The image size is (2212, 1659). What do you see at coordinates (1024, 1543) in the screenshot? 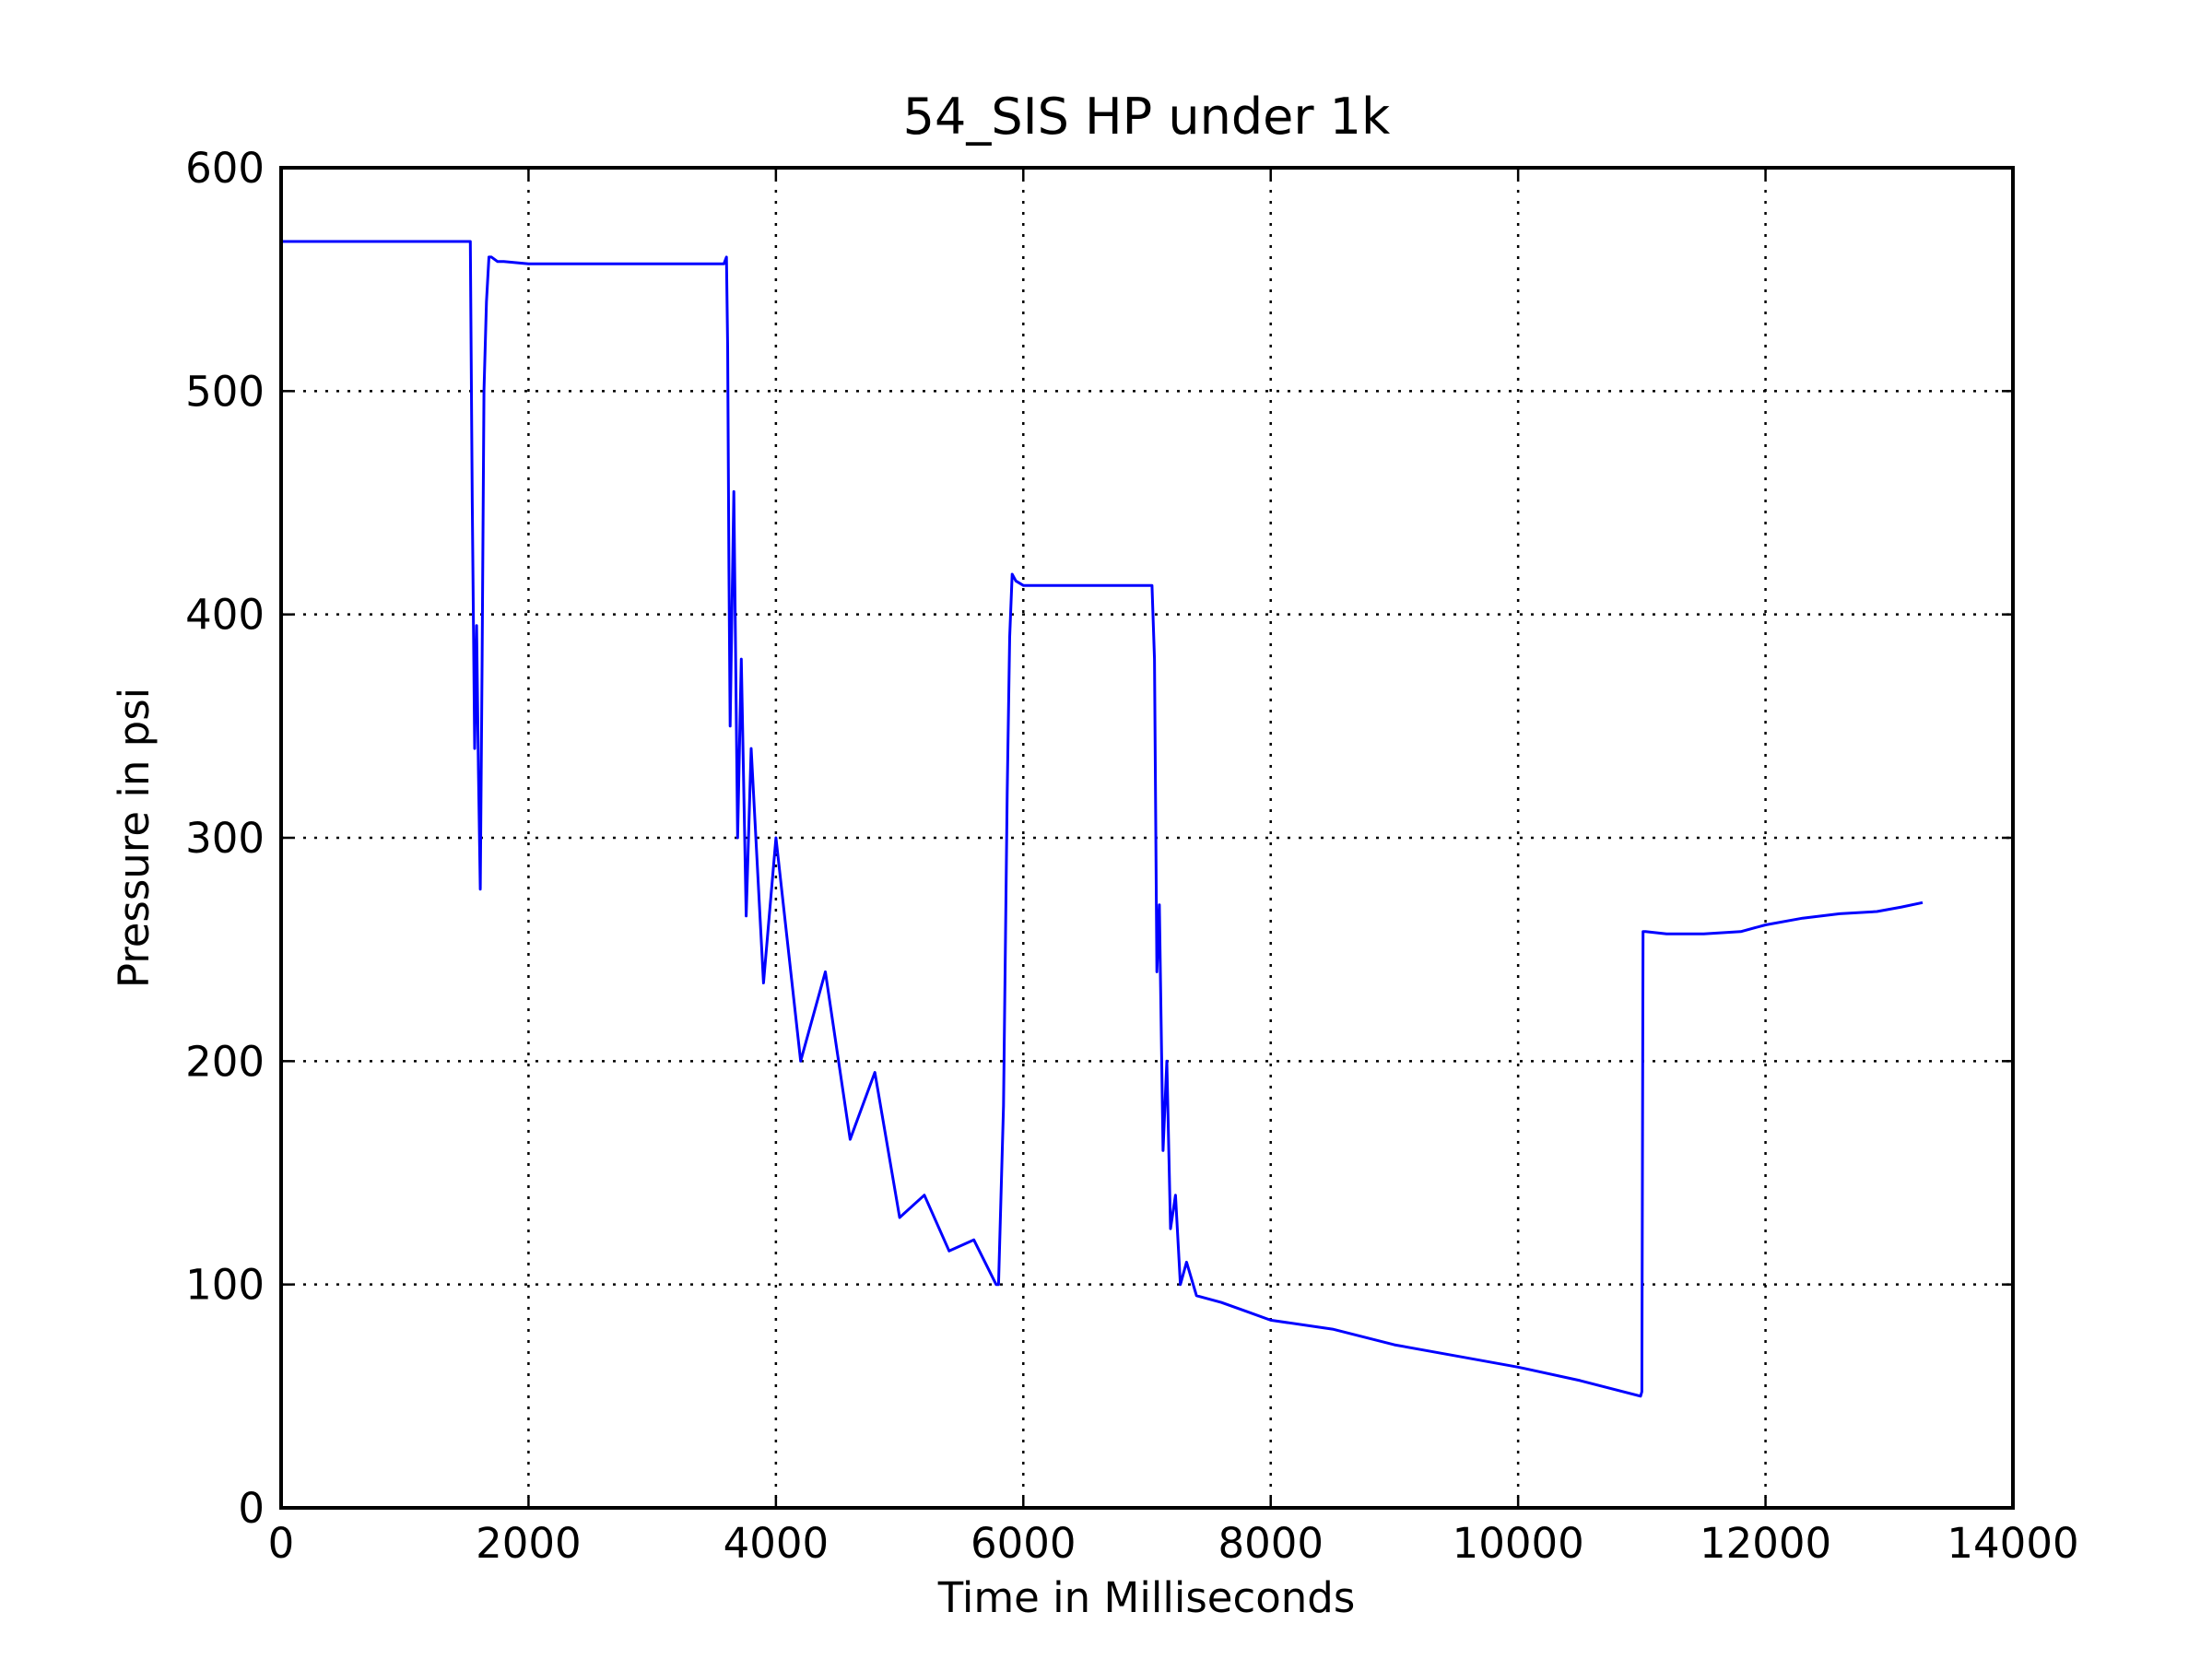
I see `x-tick-label: 6000` at bounding box center [1024, 1543].